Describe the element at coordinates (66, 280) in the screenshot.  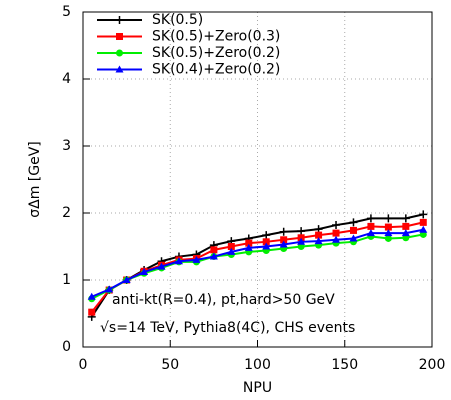
I see `y-tick-label: 1` at that location.